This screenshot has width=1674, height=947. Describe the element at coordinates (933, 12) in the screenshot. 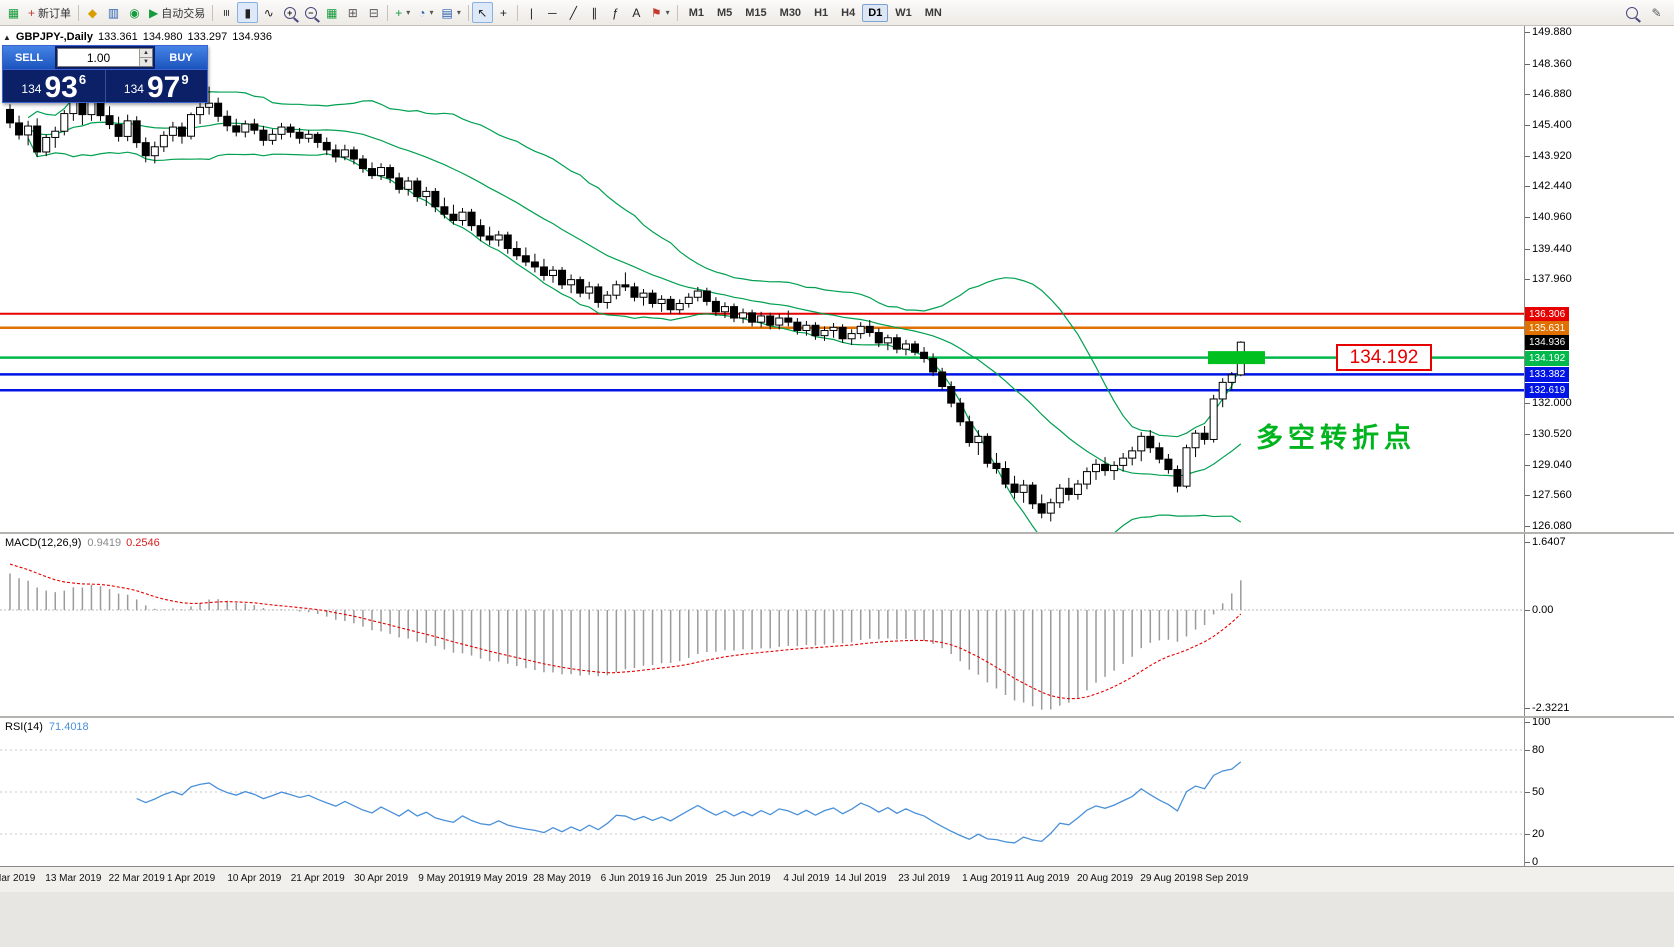

I see `timeframe-button-mn: MN` at that location.